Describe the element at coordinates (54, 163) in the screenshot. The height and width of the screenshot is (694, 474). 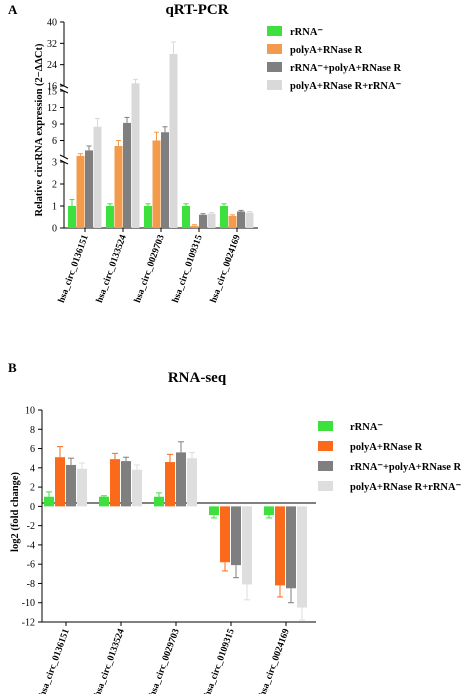
I see `panel-a-y-tick-label: 3` at that location.